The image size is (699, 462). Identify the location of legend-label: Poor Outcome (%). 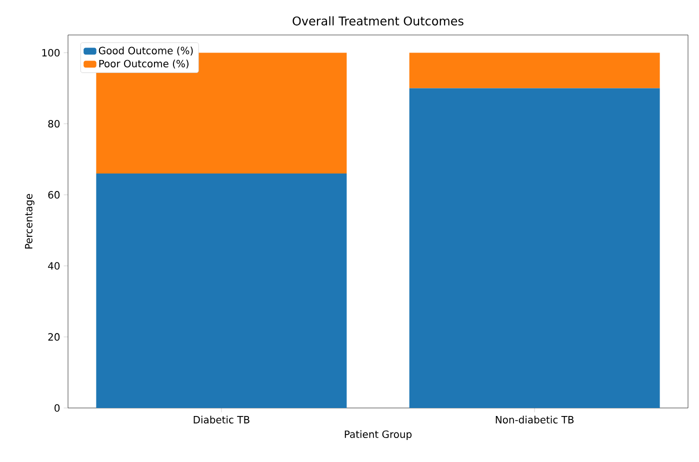
(143, 64).